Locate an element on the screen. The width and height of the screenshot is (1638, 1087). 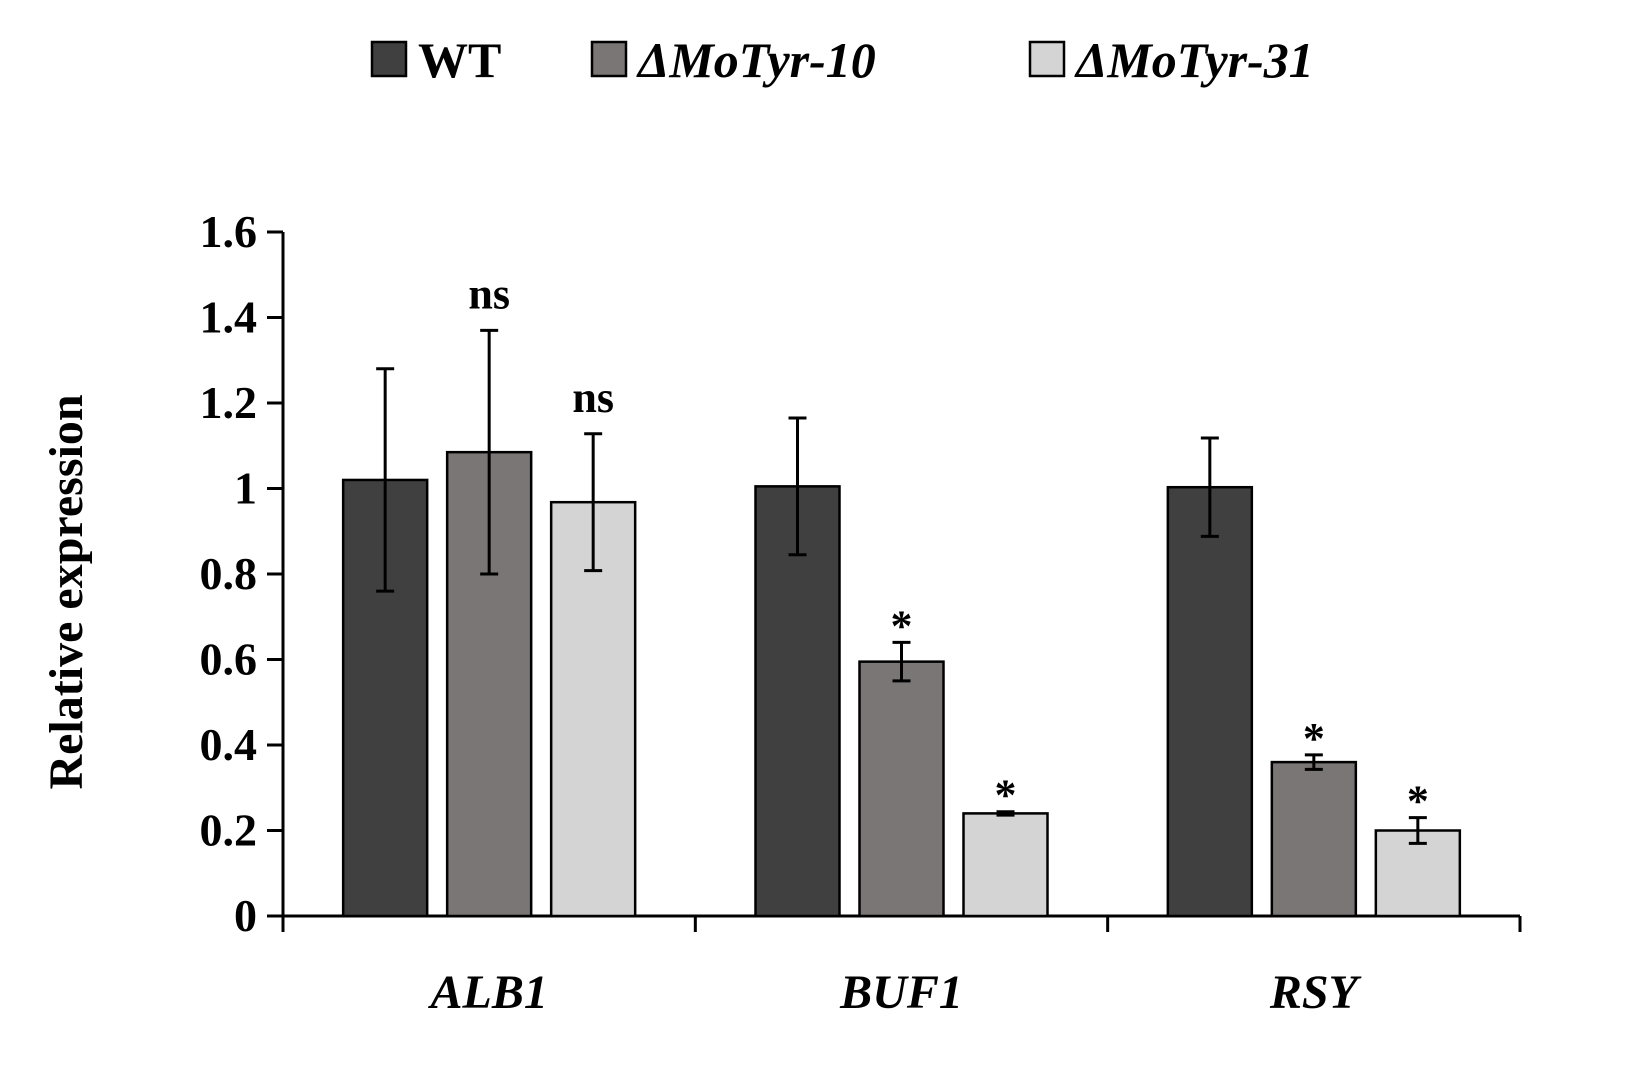
bar-motyr-10-buf1 is located at coordinates (901, 789).